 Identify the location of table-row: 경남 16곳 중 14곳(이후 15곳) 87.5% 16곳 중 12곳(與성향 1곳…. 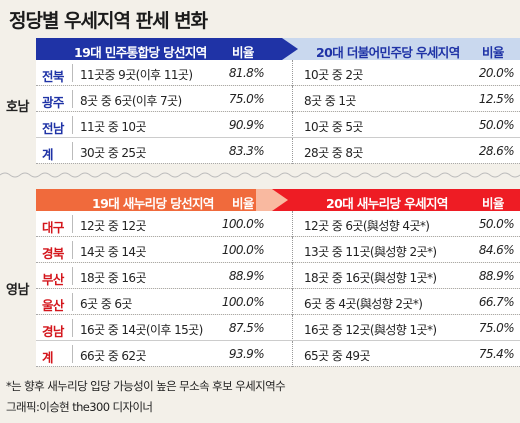
(278, 328).